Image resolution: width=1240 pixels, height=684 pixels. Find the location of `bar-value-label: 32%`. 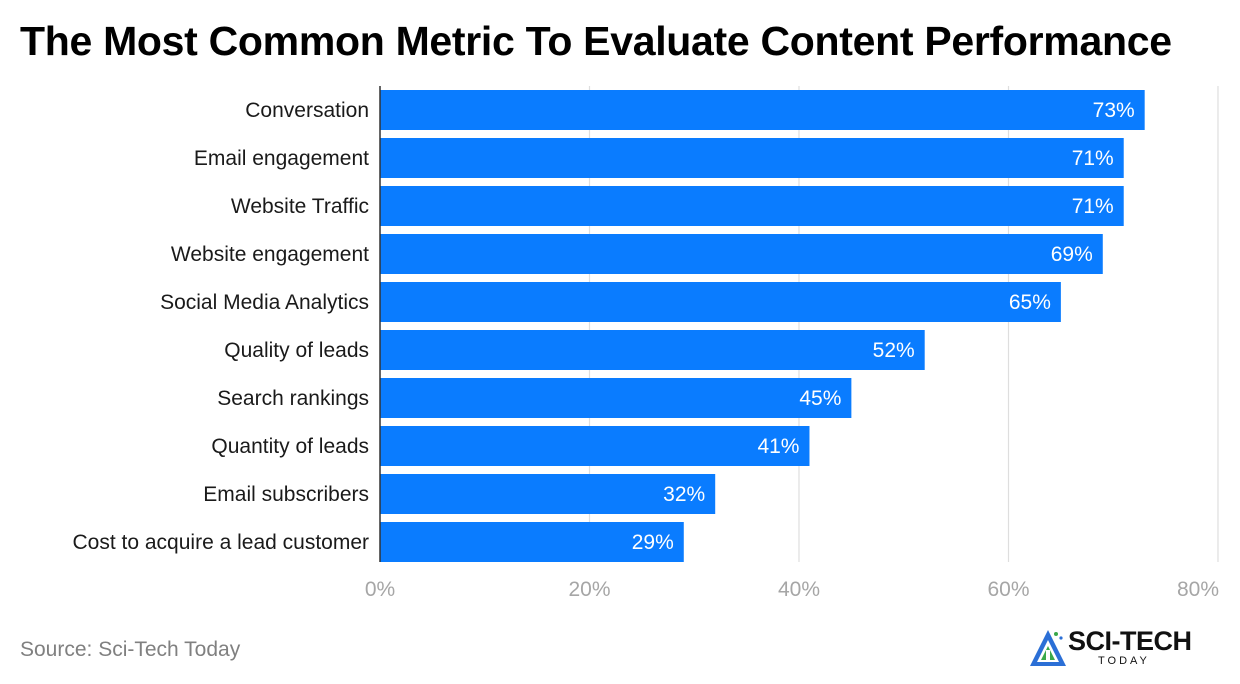

bar-value-label: 32% is located at coordinates (684, 494).